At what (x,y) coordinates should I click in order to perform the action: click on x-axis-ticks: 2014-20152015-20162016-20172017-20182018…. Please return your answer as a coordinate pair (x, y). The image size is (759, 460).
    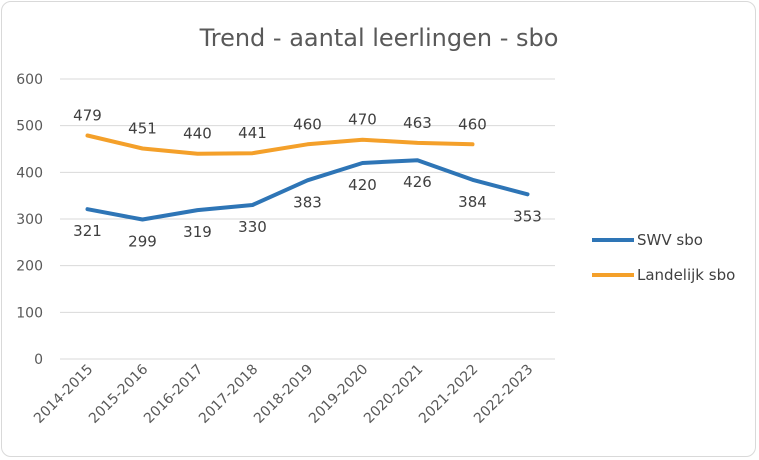
    Looking at the image, I should click on (283, 393).